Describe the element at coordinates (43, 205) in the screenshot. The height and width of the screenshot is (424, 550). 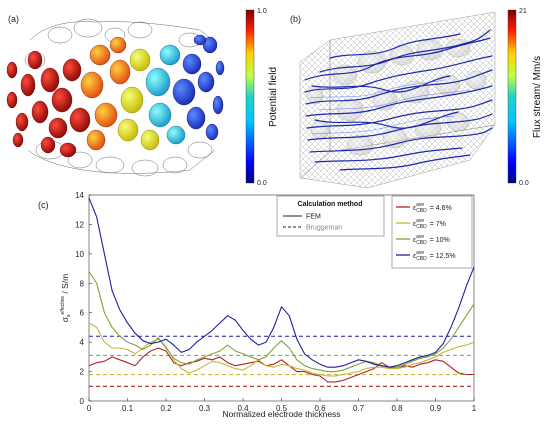
I see `panel-c-label: (c)` at that location.